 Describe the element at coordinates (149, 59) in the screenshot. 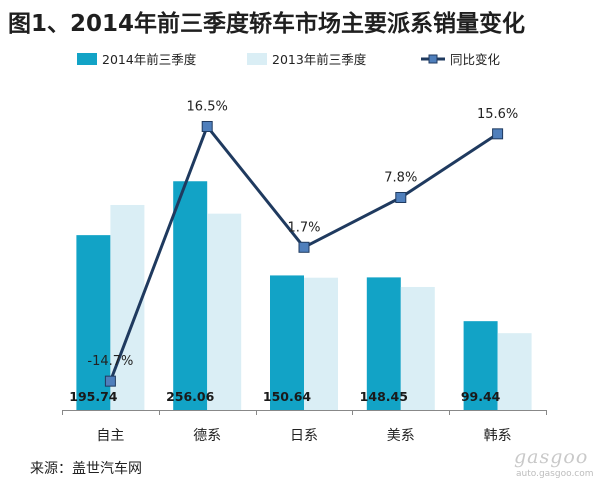

I see `legend-2014-label: 2014年前三季度` at that location.